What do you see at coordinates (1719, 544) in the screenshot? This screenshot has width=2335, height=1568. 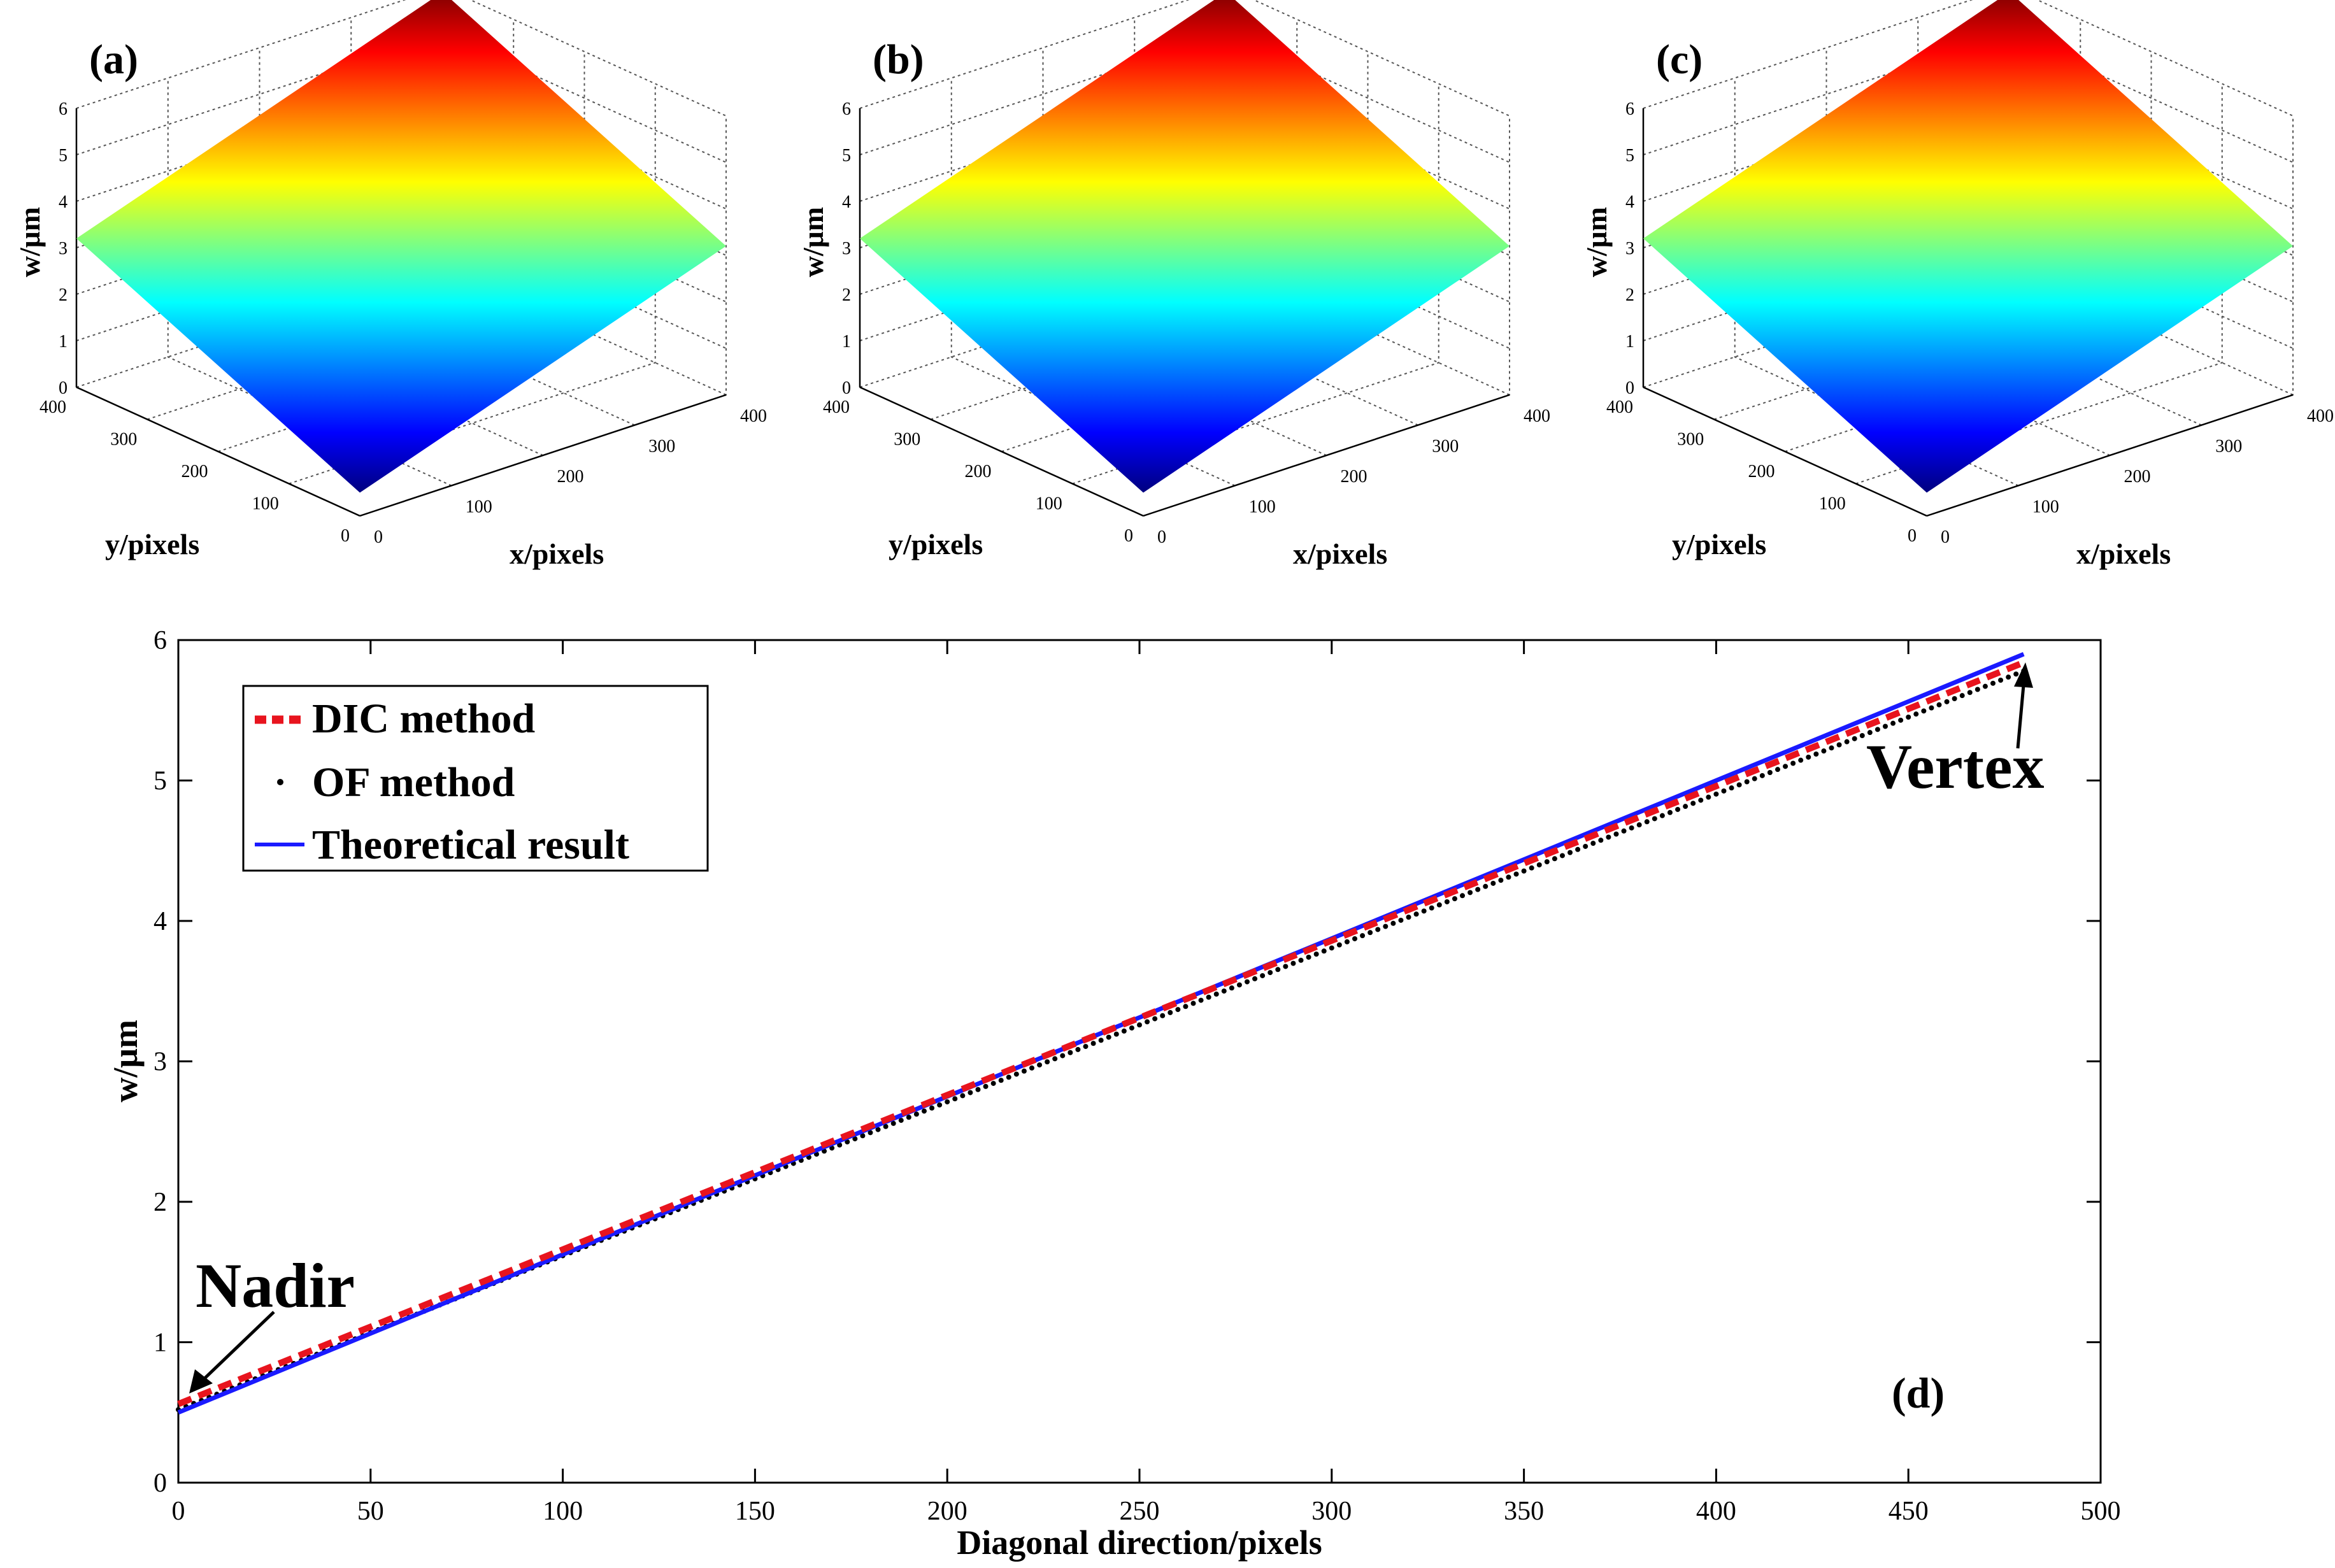 I see `y-axis-label-c: y/pixels` at bounding box center [1719, 544].